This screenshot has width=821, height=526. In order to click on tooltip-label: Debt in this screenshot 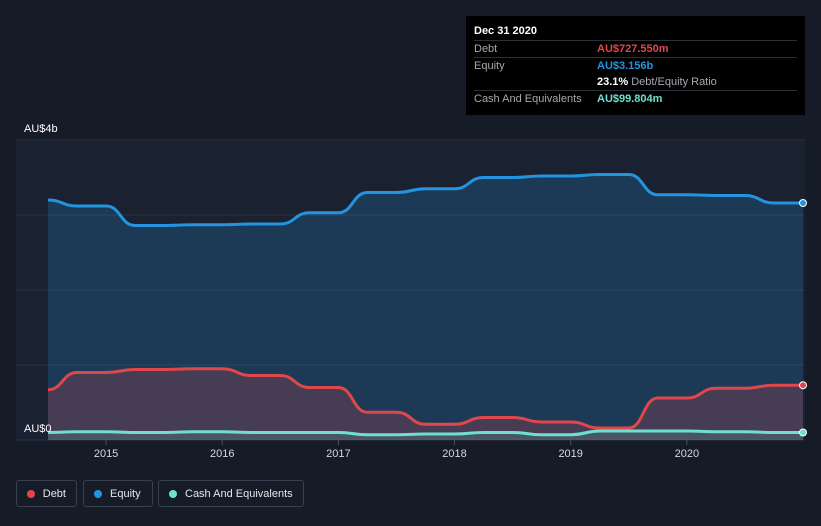, I will do `click(486, 49)`.